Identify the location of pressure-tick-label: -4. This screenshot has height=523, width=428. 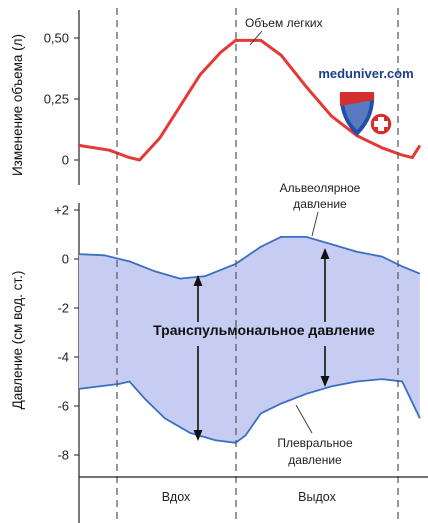
(63, 357).